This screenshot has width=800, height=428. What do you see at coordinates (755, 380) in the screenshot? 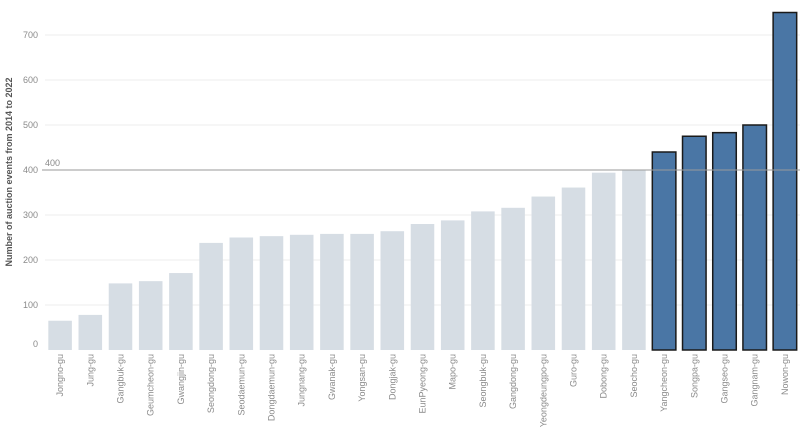
I see `x-tick-label: Gangnam-gu` at bounding box center [755, 380].